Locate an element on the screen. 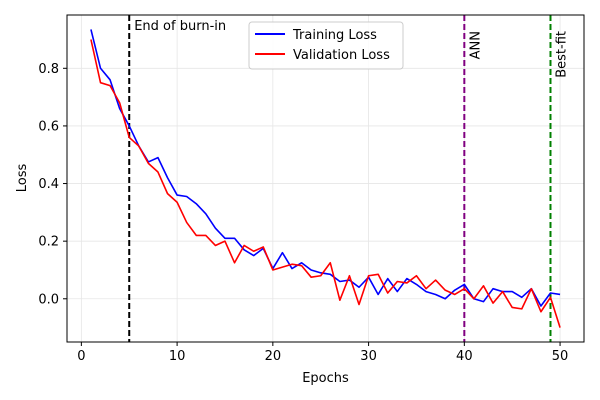 This screenshot has width=600, height=400. x-axis-title: Epochs is located at coordinates (325, 378).